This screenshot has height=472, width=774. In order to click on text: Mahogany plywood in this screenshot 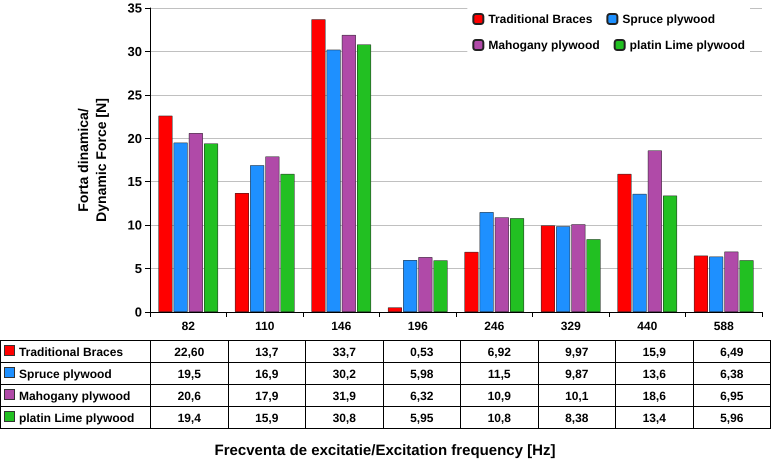, I will do `click(74, 395)`.